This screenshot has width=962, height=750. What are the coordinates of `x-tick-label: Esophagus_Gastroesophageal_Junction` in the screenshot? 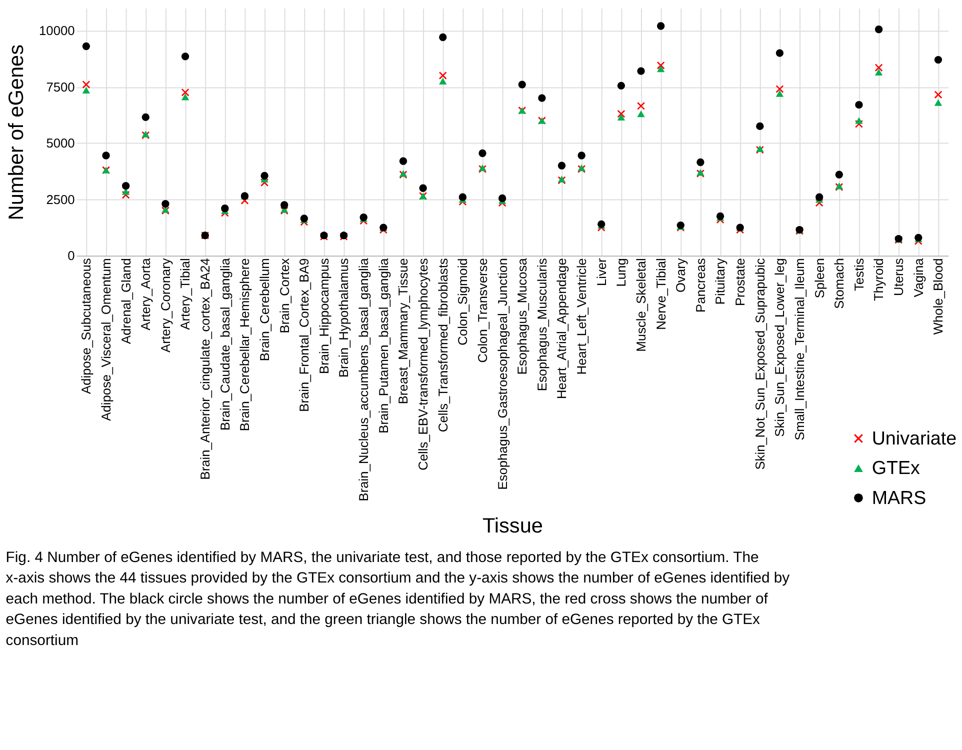 It's located at (502, 374).